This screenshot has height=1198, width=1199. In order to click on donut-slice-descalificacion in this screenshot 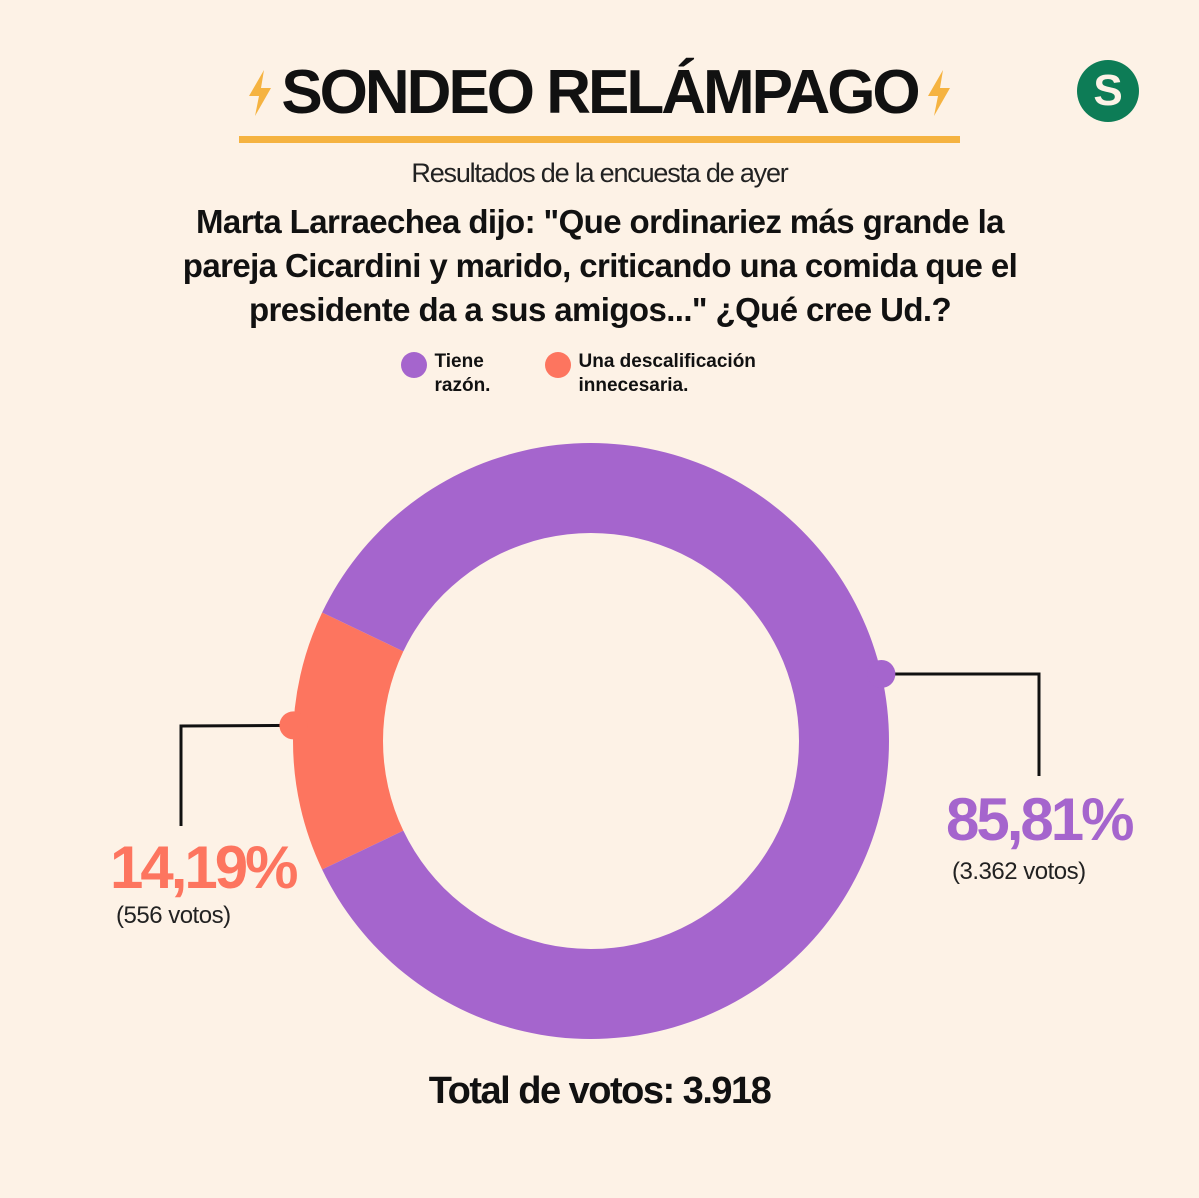, I will do `click(348, 741)`.